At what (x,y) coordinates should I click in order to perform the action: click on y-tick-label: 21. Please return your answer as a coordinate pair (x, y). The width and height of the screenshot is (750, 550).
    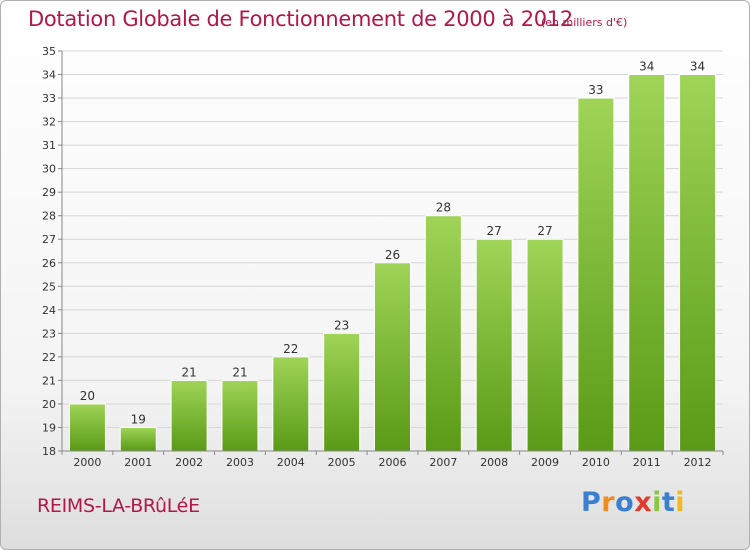
    Looking at the image, I should click on (49, 380).